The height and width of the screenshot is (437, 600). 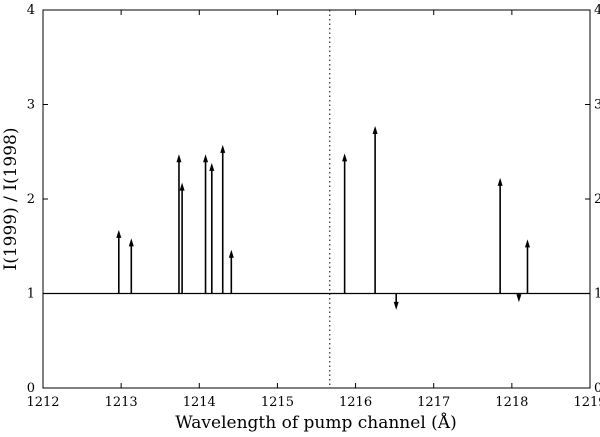 What do you see at coordinates (199, 402) in the screenshot?
I see `x-tick-label: 1214` at bounding box center [199, 402].